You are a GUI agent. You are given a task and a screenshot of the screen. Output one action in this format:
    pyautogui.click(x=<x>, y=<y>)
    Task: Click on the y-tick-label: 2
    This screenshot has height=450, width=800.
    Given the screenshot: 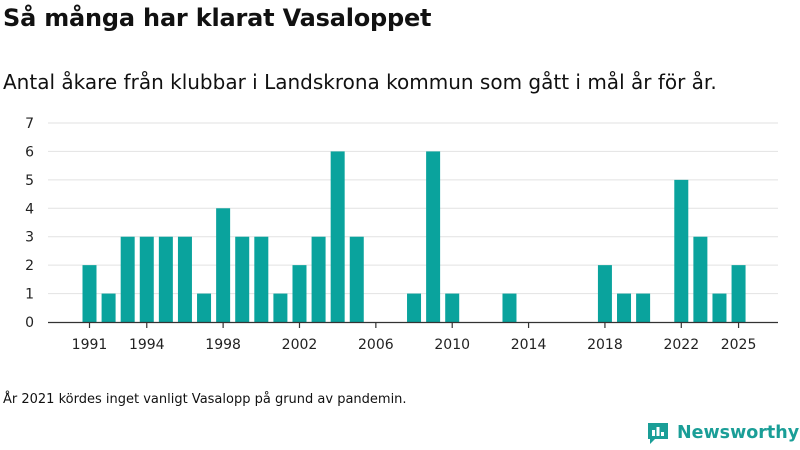 What is the action you would take?
    pyautogui.click(x=29, y=266)
    